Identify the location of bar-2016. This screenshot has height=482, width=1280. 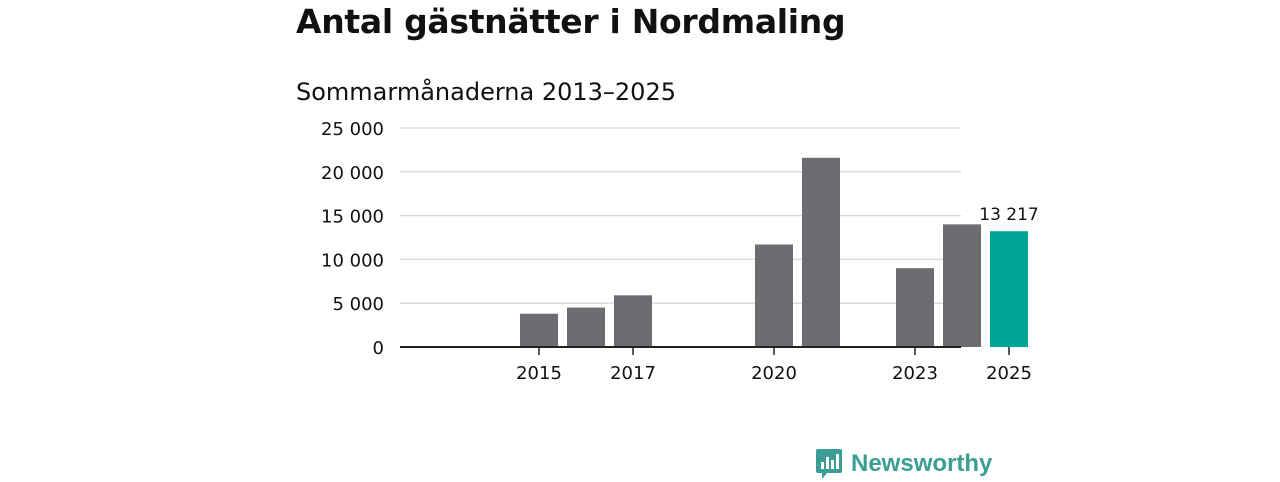
(586, 327).